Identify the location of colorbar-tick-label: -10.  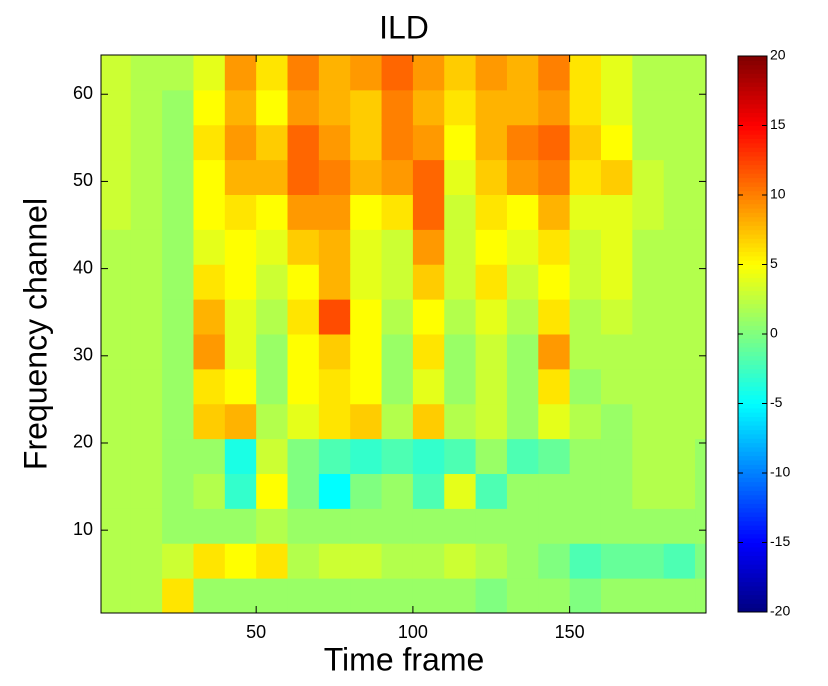
(780, 472).